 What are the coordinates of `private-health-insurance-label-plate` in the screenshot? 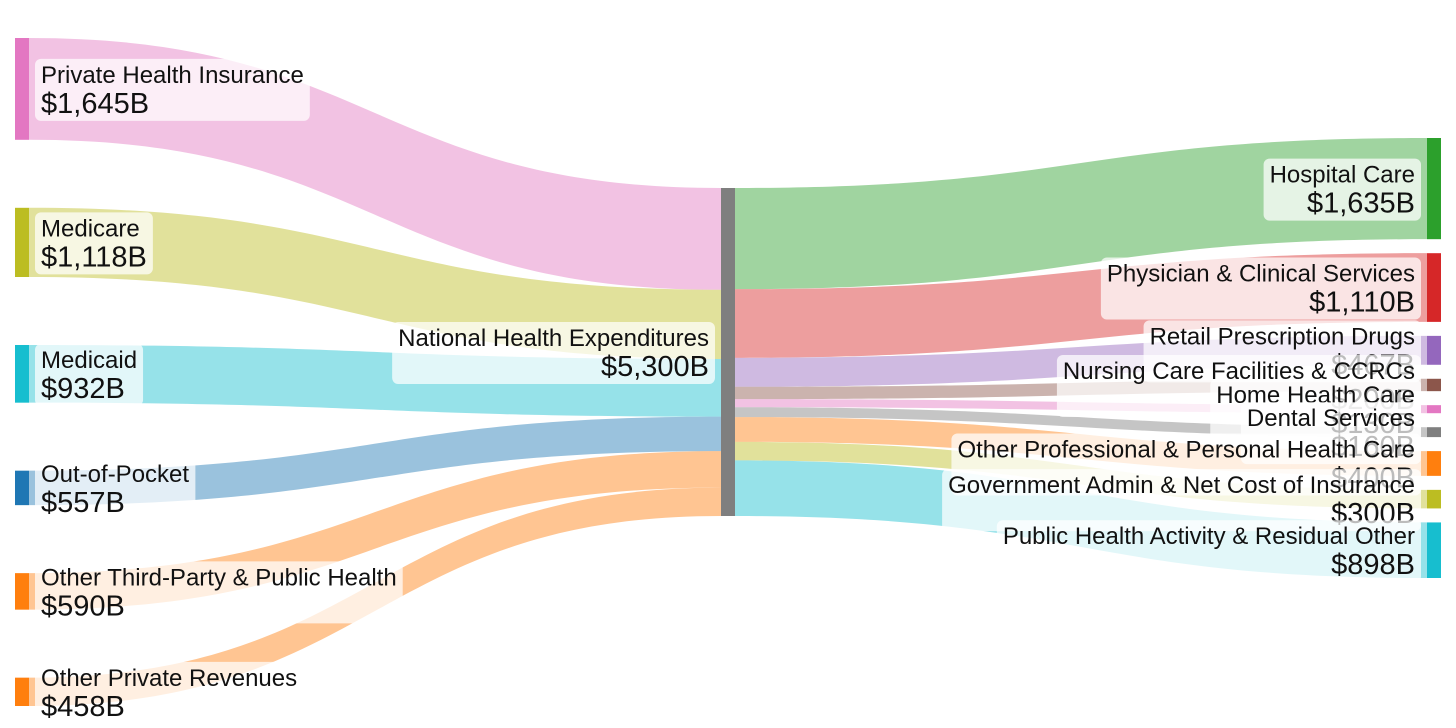 It's located at (172, 89).